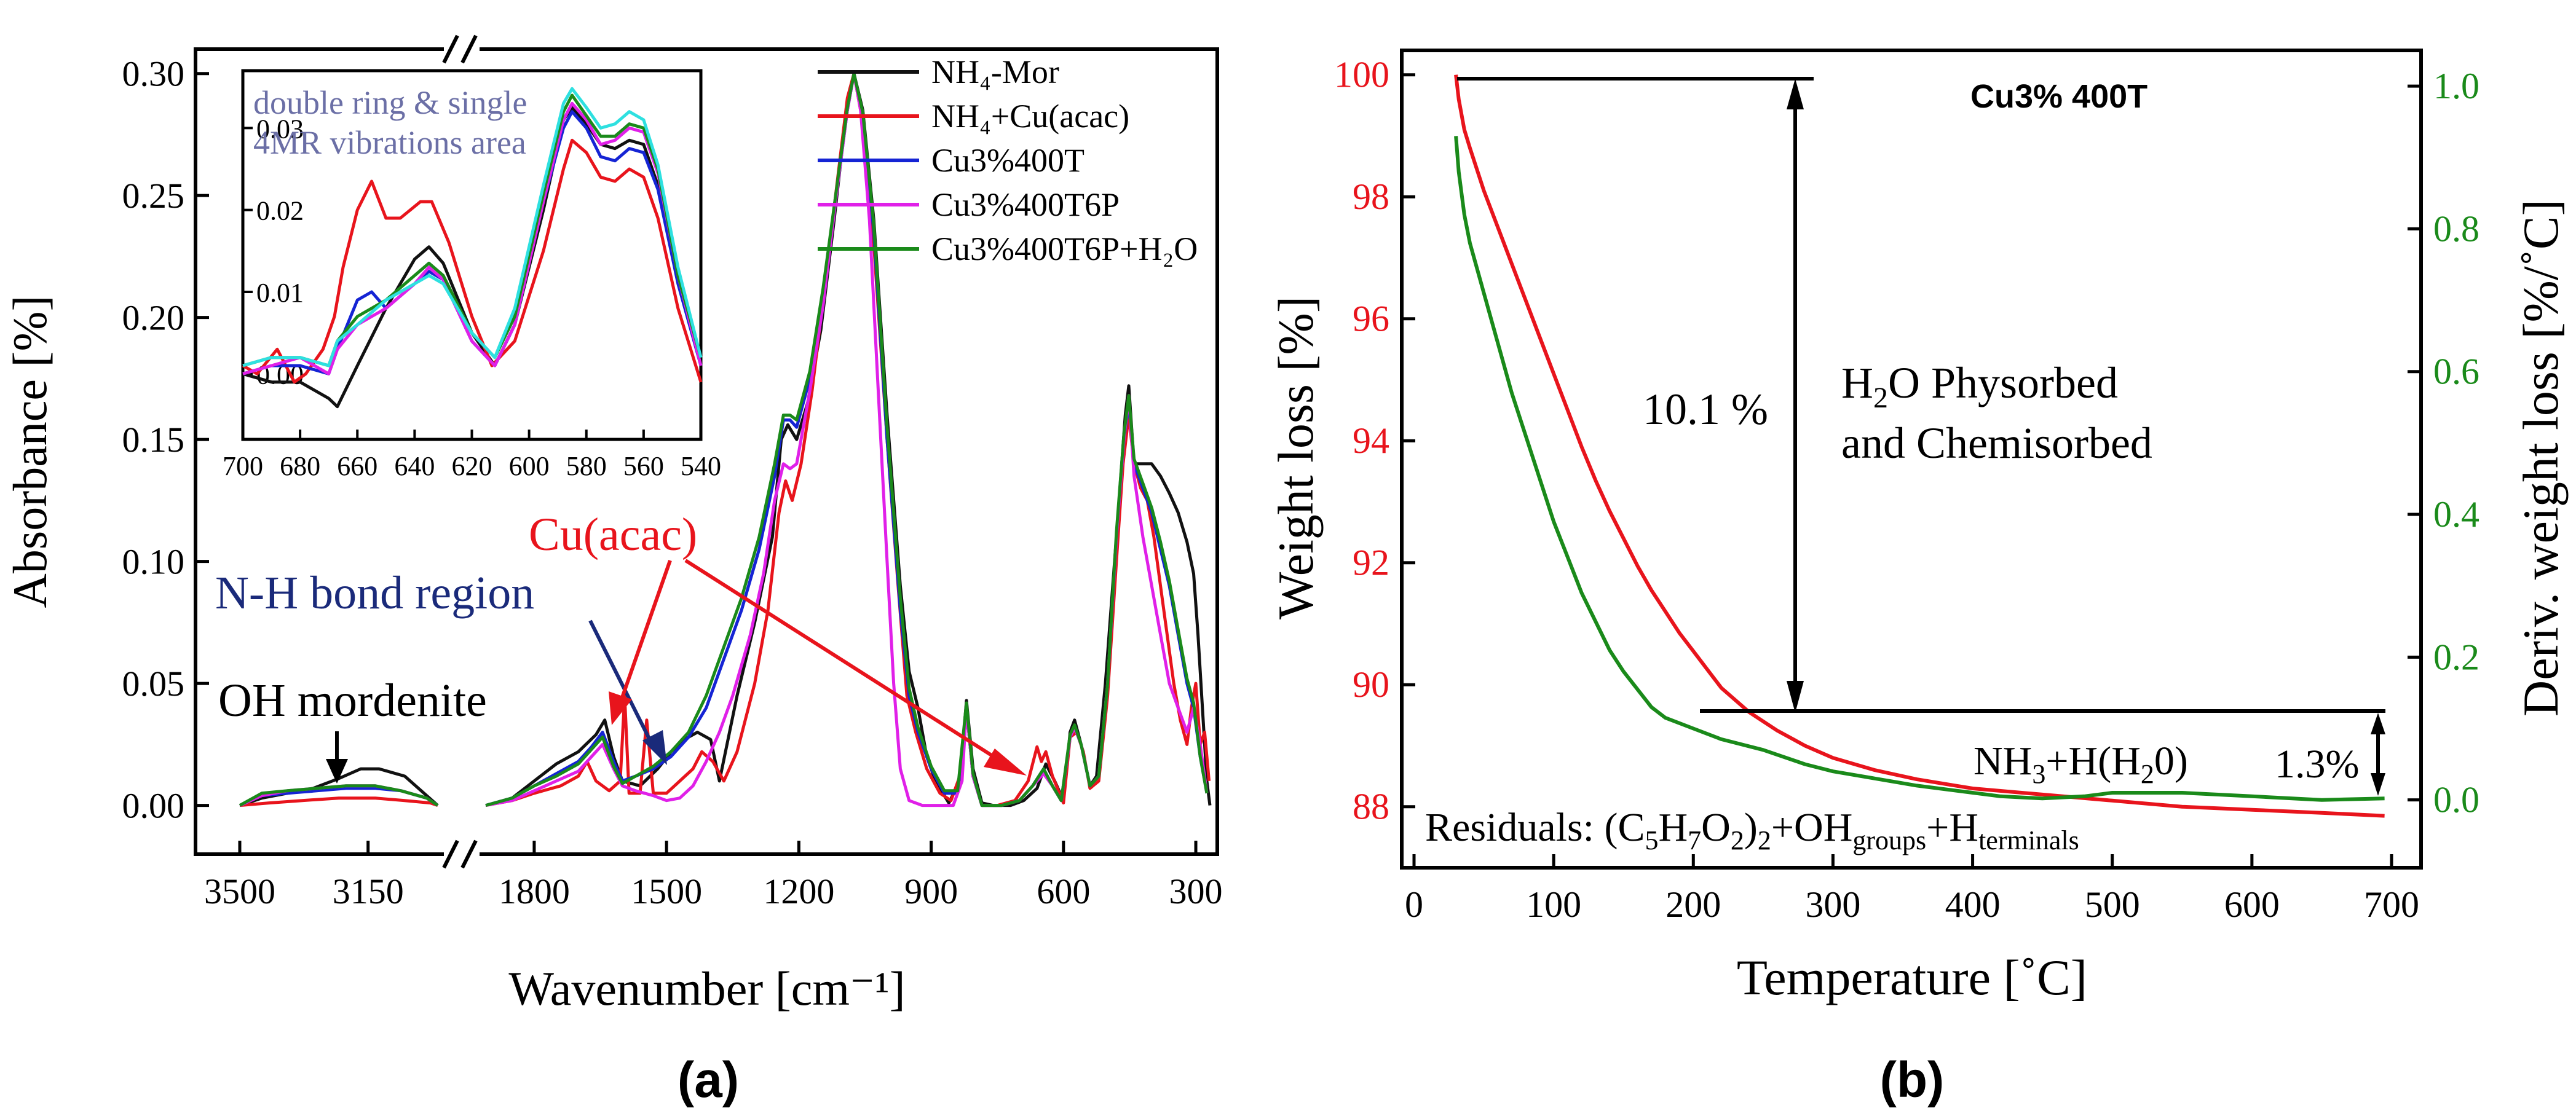  I want to click on y-tick-label: 0.10, so click(153, 562).